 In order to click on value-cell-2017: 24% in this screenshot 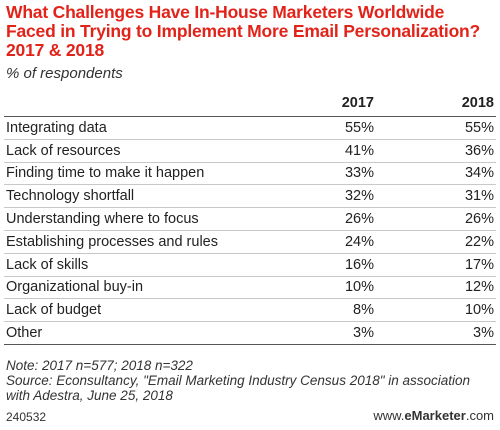, I will do `click(359, 241)`.